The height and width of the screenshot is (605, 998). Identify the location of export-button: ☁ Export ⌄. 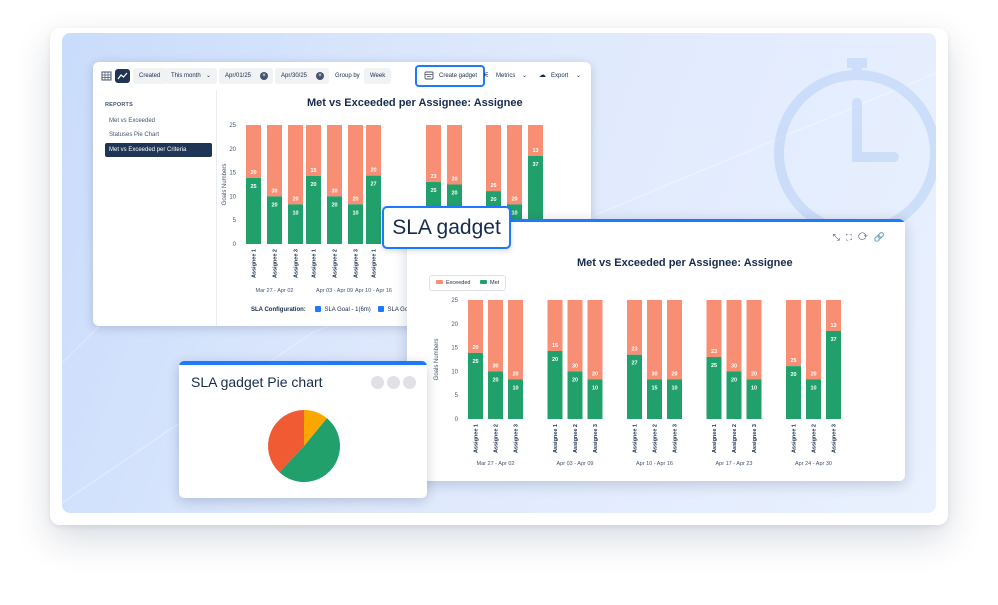
(560, 76).